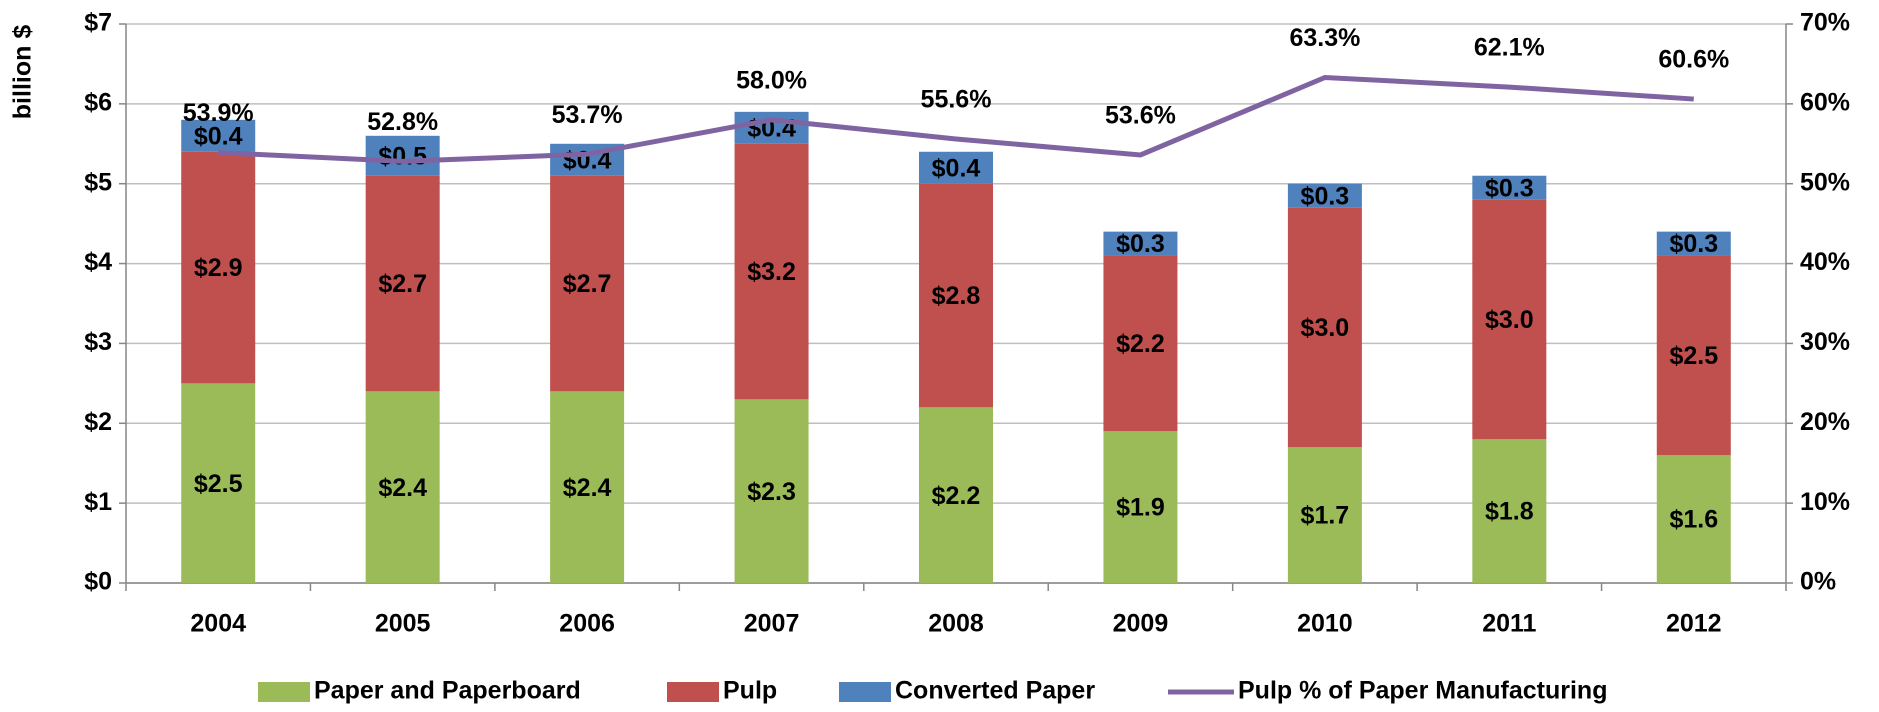 The image size is (1879, 712). Describe the element at coordinates (402, 122) in the screenshot. I see `data-label: 52.8%` at that location.